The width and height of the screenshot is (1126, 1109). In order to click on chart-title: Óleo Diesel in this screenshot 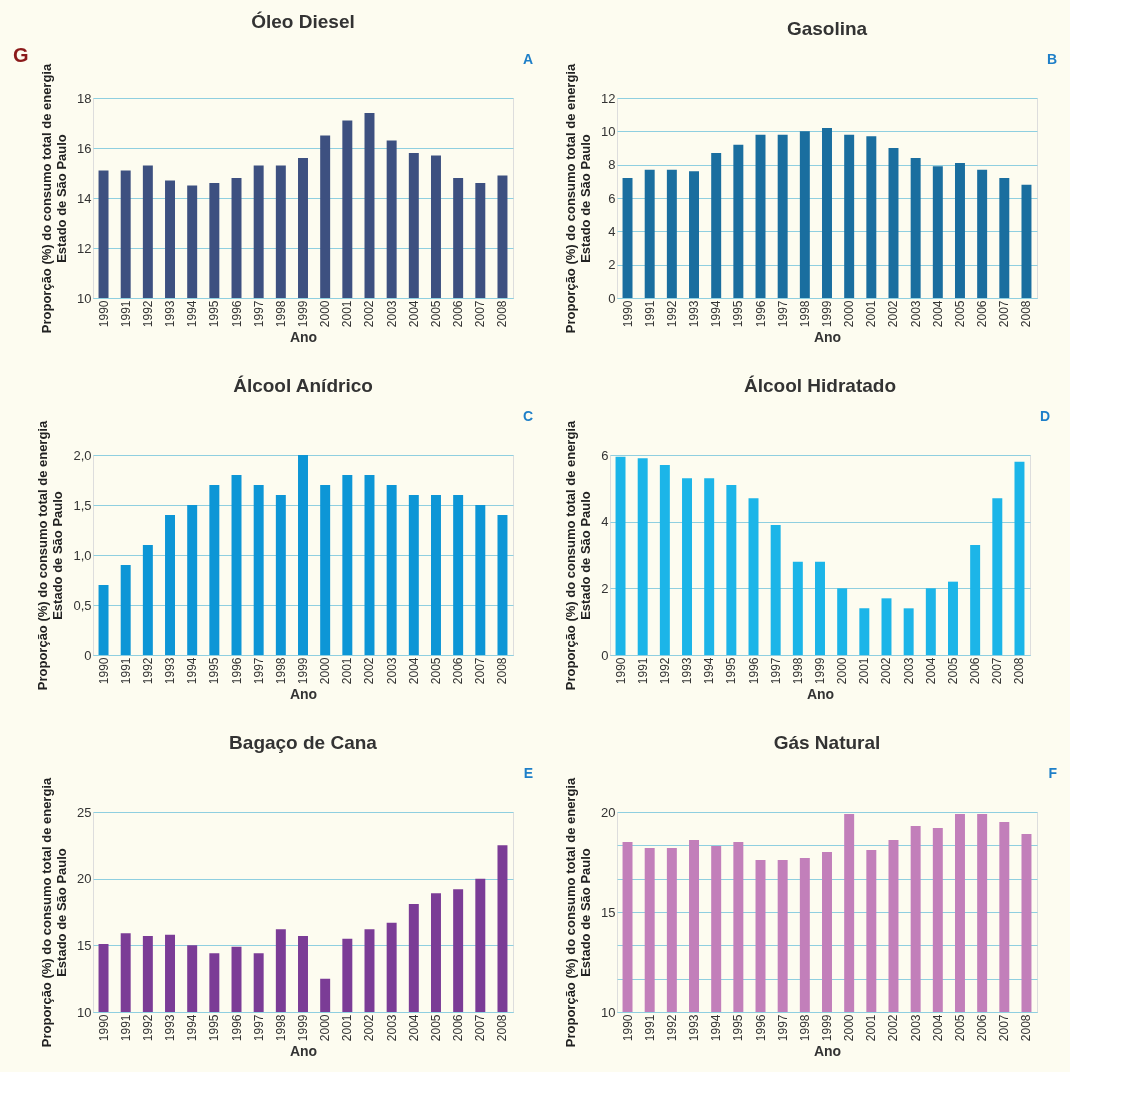, I will do `click(303, 21)`.